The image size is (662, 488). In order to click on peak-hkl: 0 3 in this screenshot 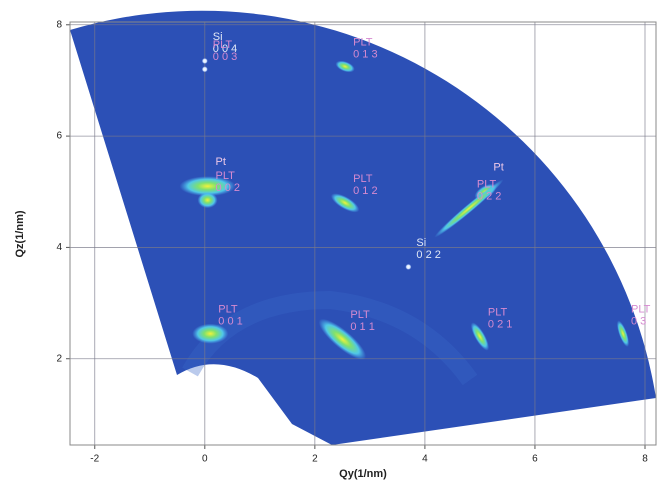, I will do `click(638, 322)`.